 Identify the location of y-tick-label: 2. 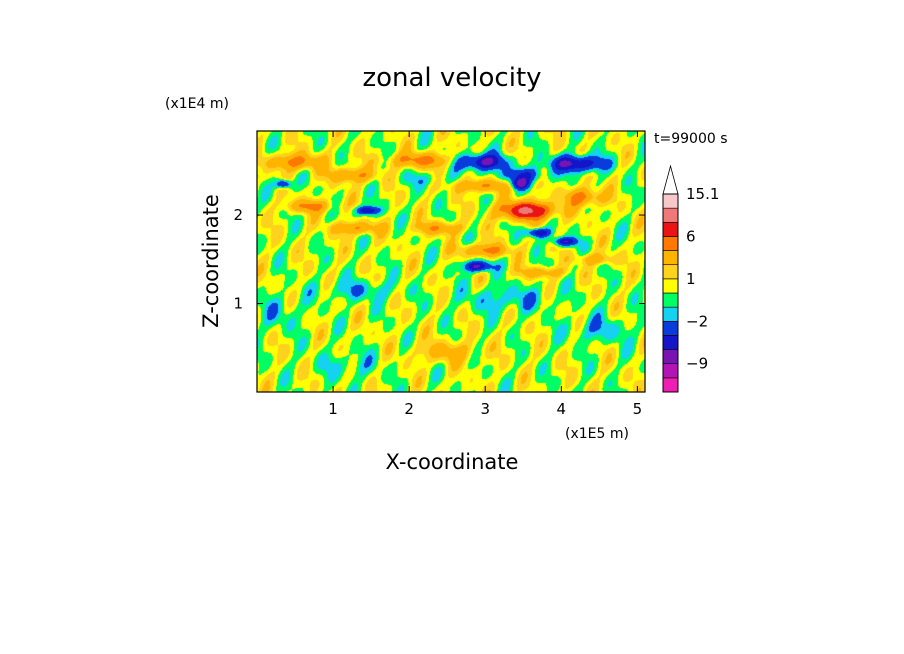
(238, 215).